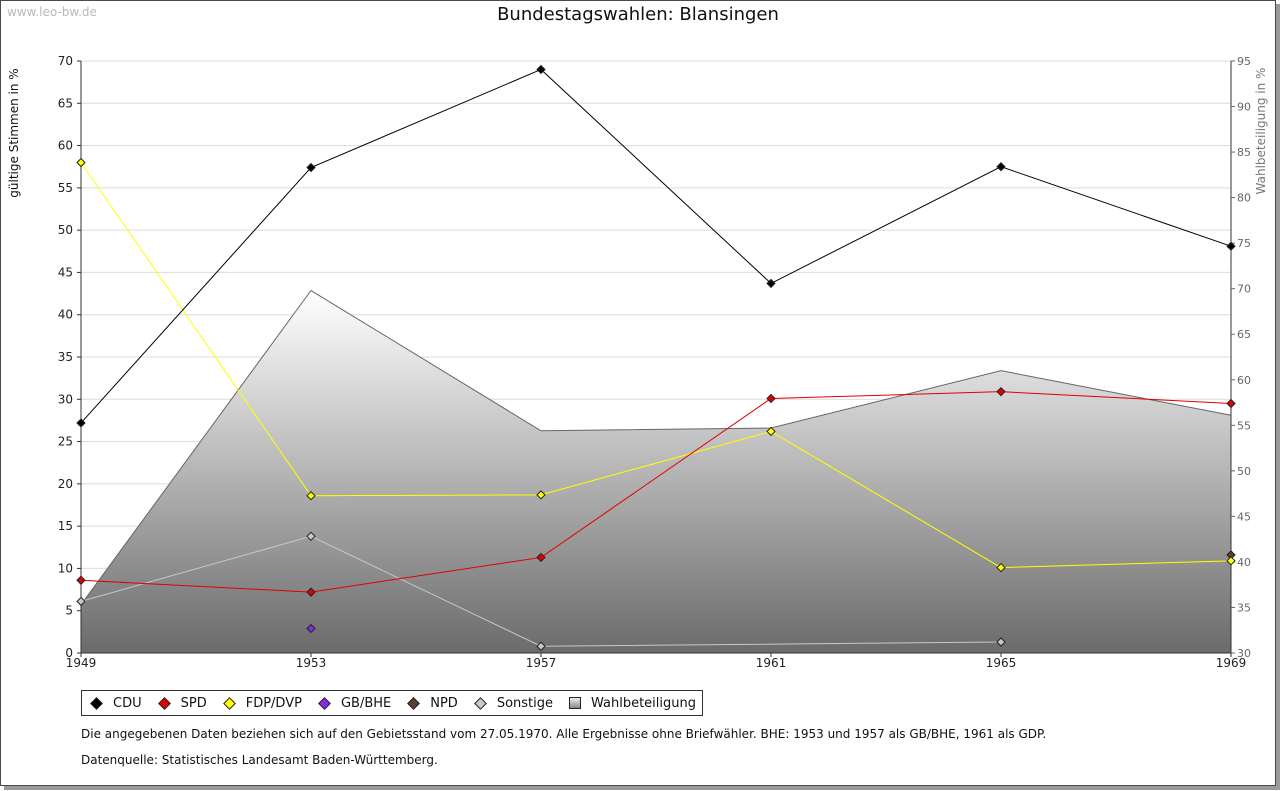  What do you see at coordinates (414, 703) in the screenshot?
I see `legend-marker-npd` at bounding box center [414, 703].